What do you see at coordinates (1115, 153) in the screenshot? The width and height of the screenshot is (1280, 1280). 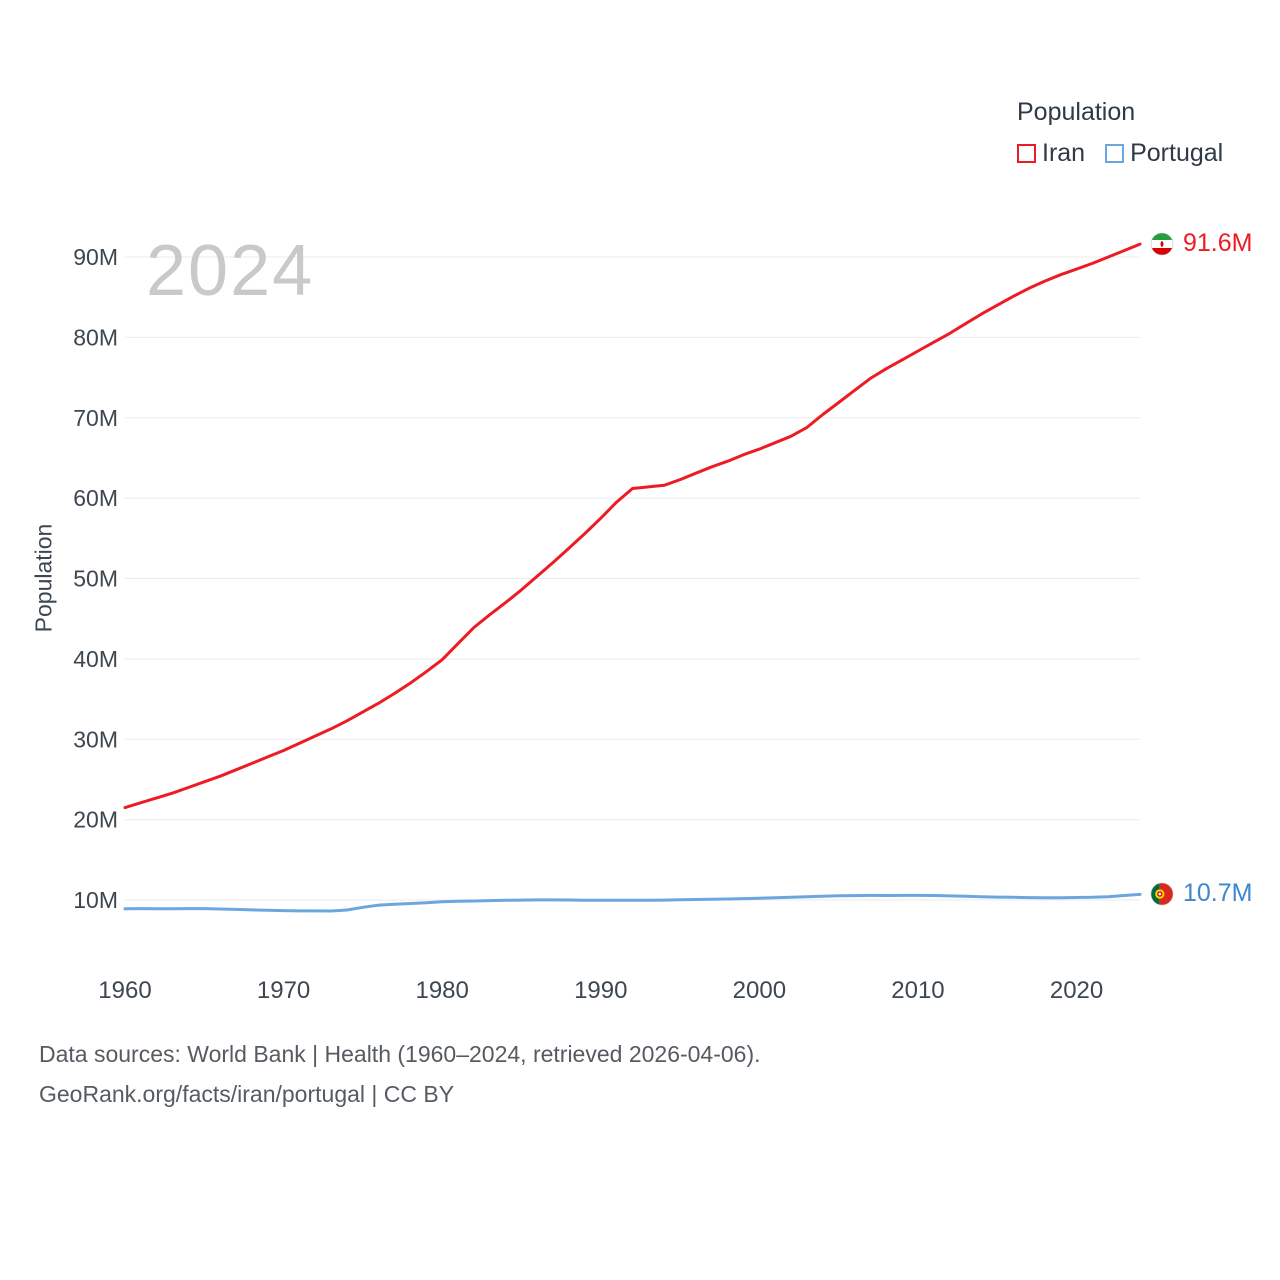 I see `portugal-legend-swatch` at bounding box center [1115, 153].